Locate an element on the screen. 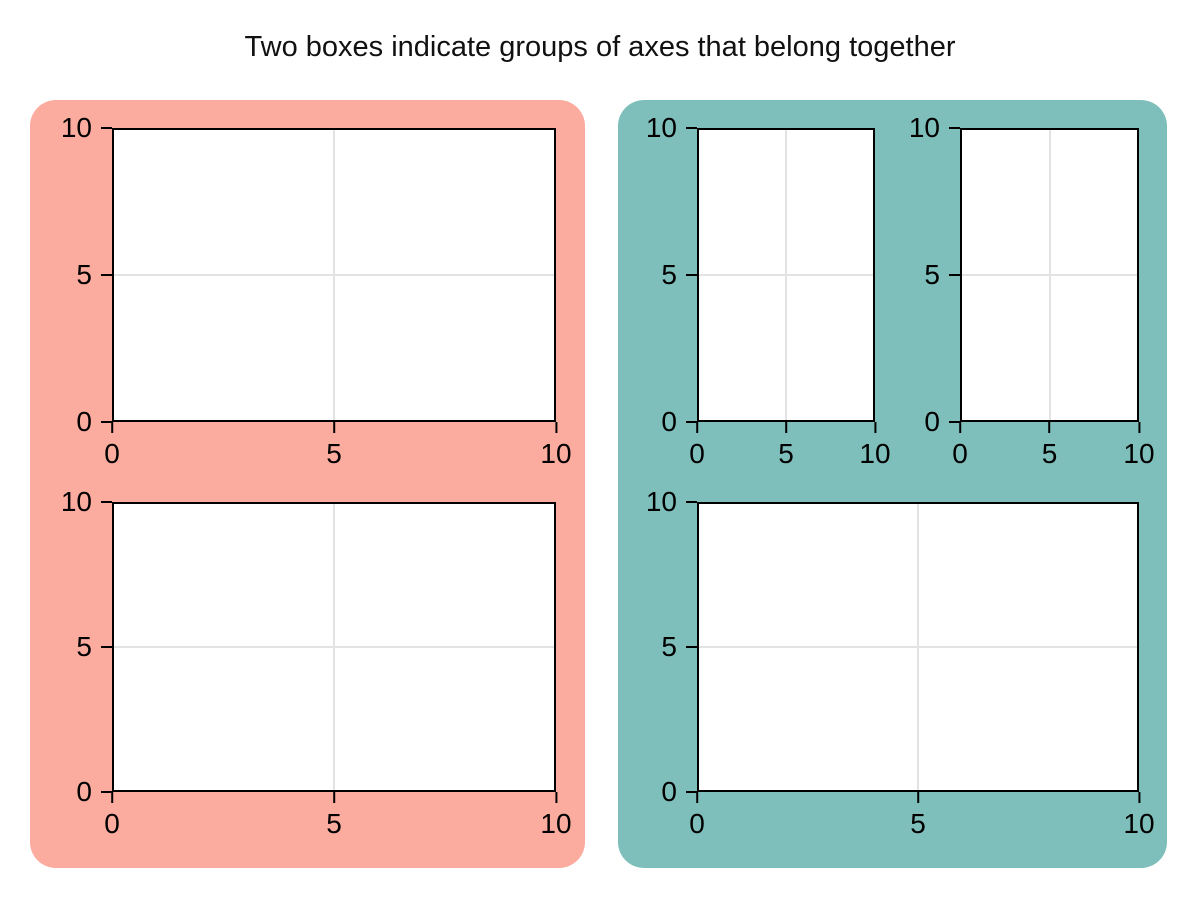 The height and width of the screenshot is (900, 1200). axes-right-top-right: 10 5 0 0 5 10 is located at coordinates (1032, 291).